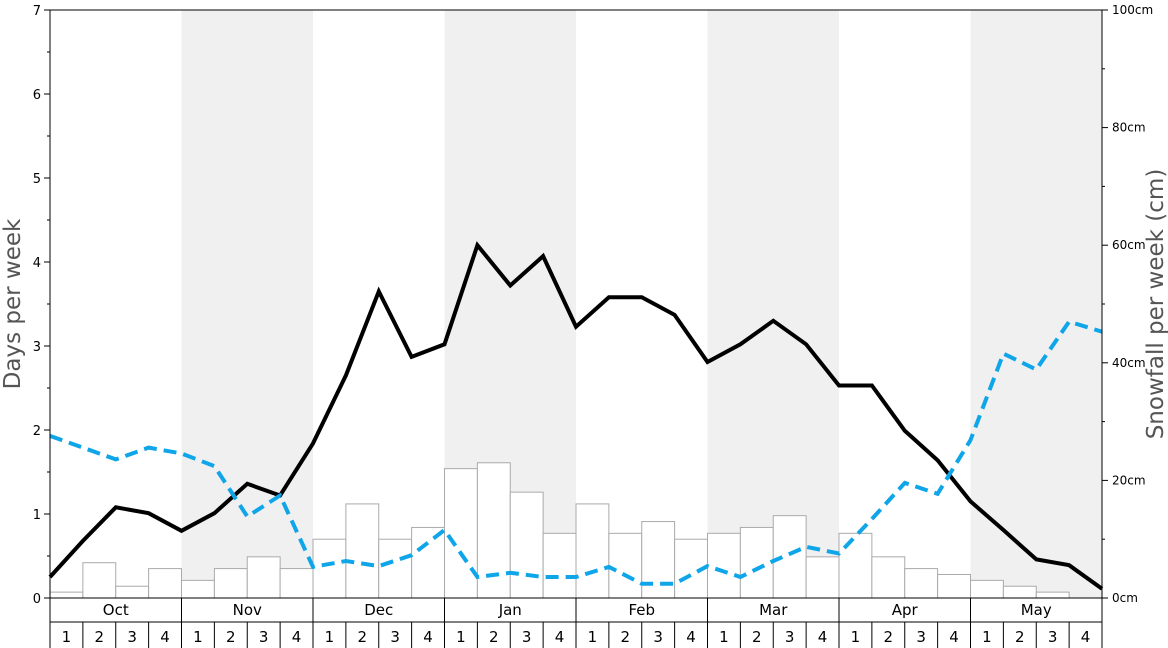 The width and height of the screenshot is (1168, 648). Describe the element at coordinates (905, 610) in the screenshot. I see `month-label: Apr` at that location.